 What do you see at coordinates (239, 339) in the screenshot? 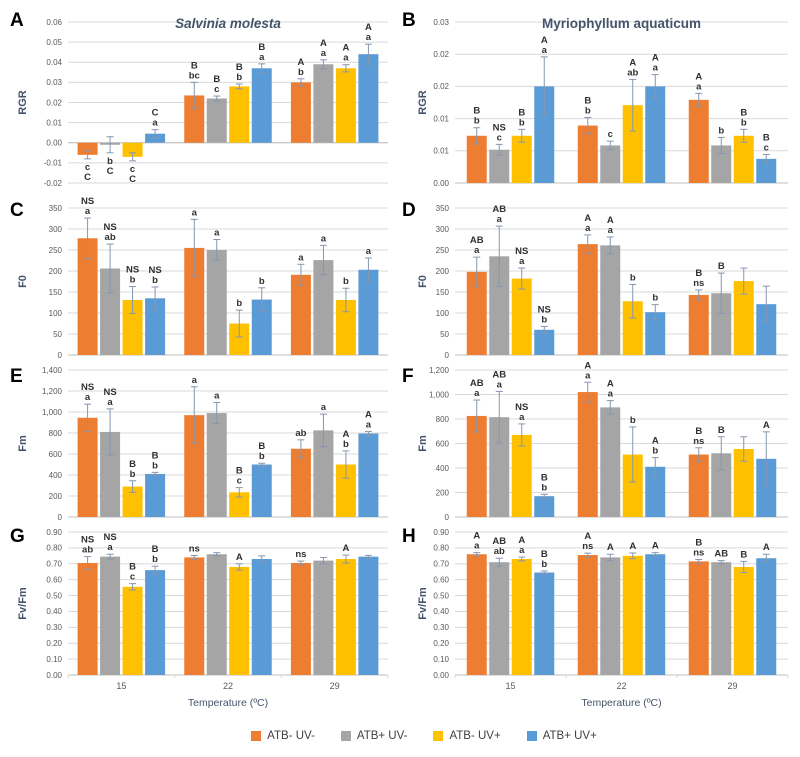
I see `bar-ATB-UV+-22` at bounding box center [239, 339].